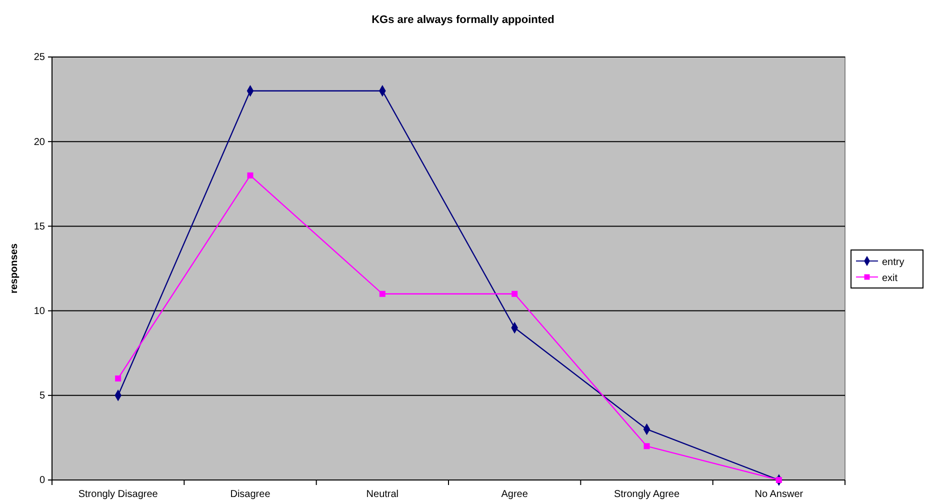 The image size is (927, 503). What do you see at coordinates (250, 494) in the screenshot?
I see `x-tick-label: Disagree` at bounding box center [250, 494].